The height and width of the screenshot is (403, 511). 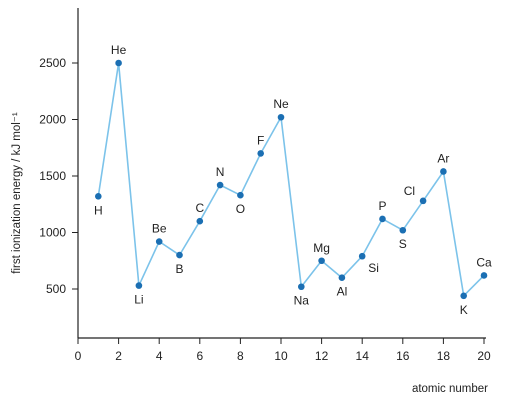 I want to click on element-label: Ca, so click(x=484, y=262).